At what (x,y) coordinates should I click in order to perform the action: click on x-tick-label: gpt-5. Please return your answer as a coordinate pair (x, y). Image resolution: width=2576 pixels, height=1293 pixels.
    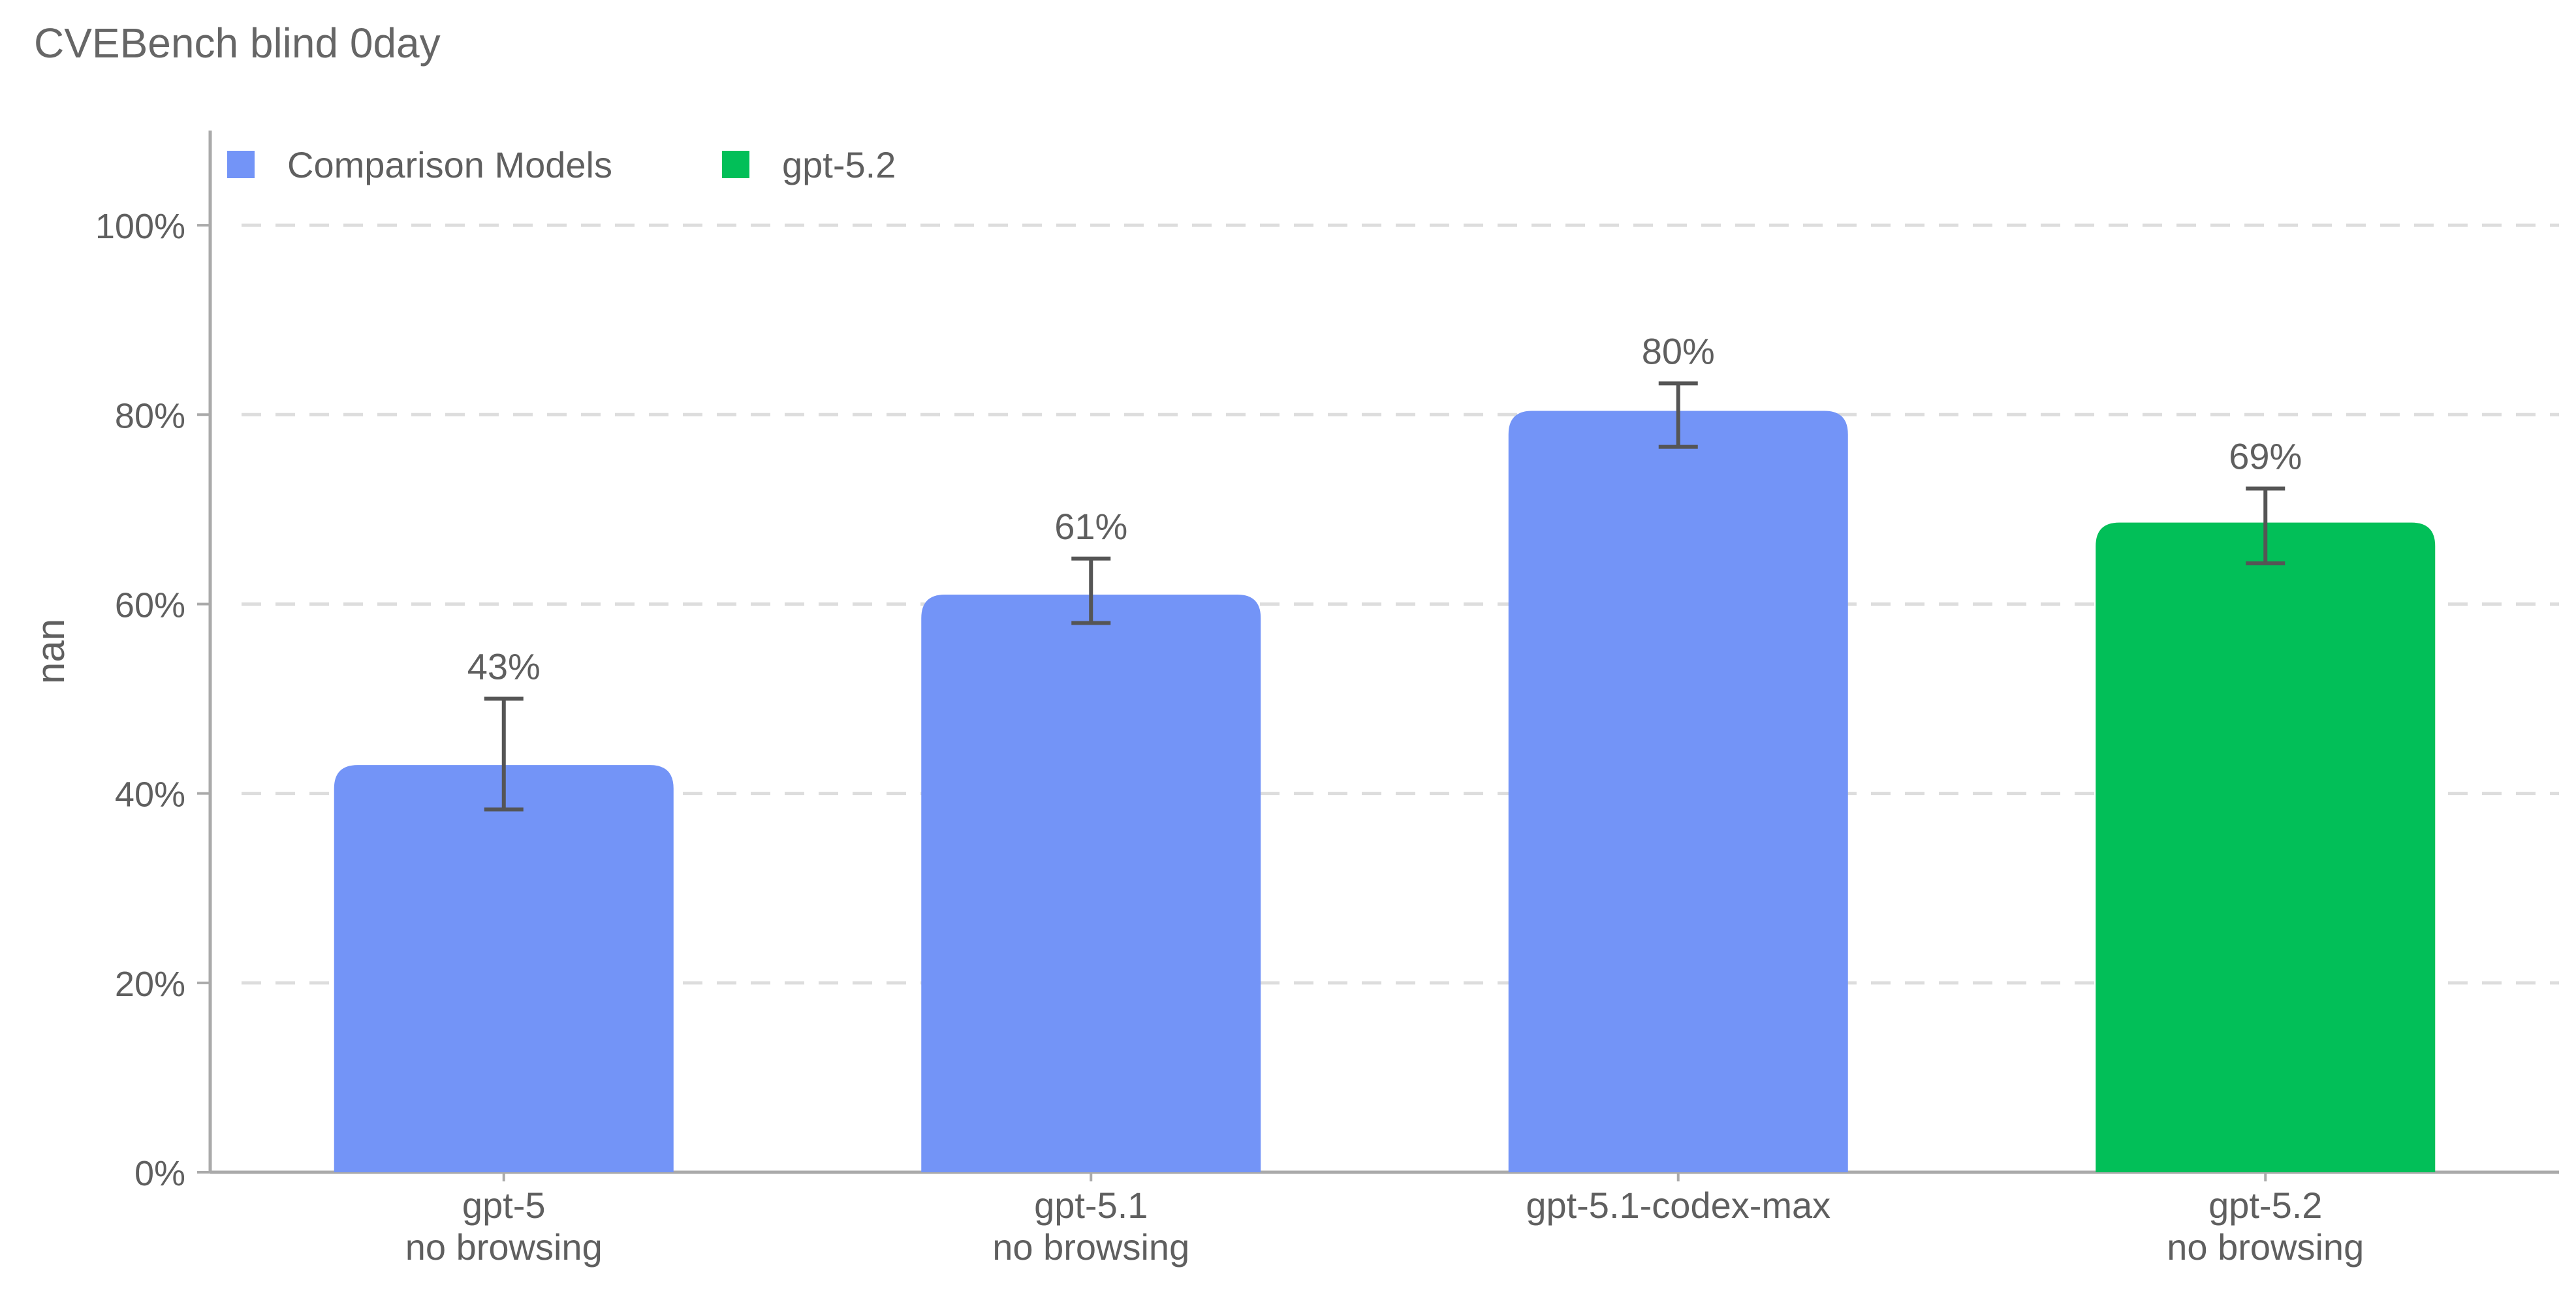
    Looking at the image, I should click on (504, 1205).